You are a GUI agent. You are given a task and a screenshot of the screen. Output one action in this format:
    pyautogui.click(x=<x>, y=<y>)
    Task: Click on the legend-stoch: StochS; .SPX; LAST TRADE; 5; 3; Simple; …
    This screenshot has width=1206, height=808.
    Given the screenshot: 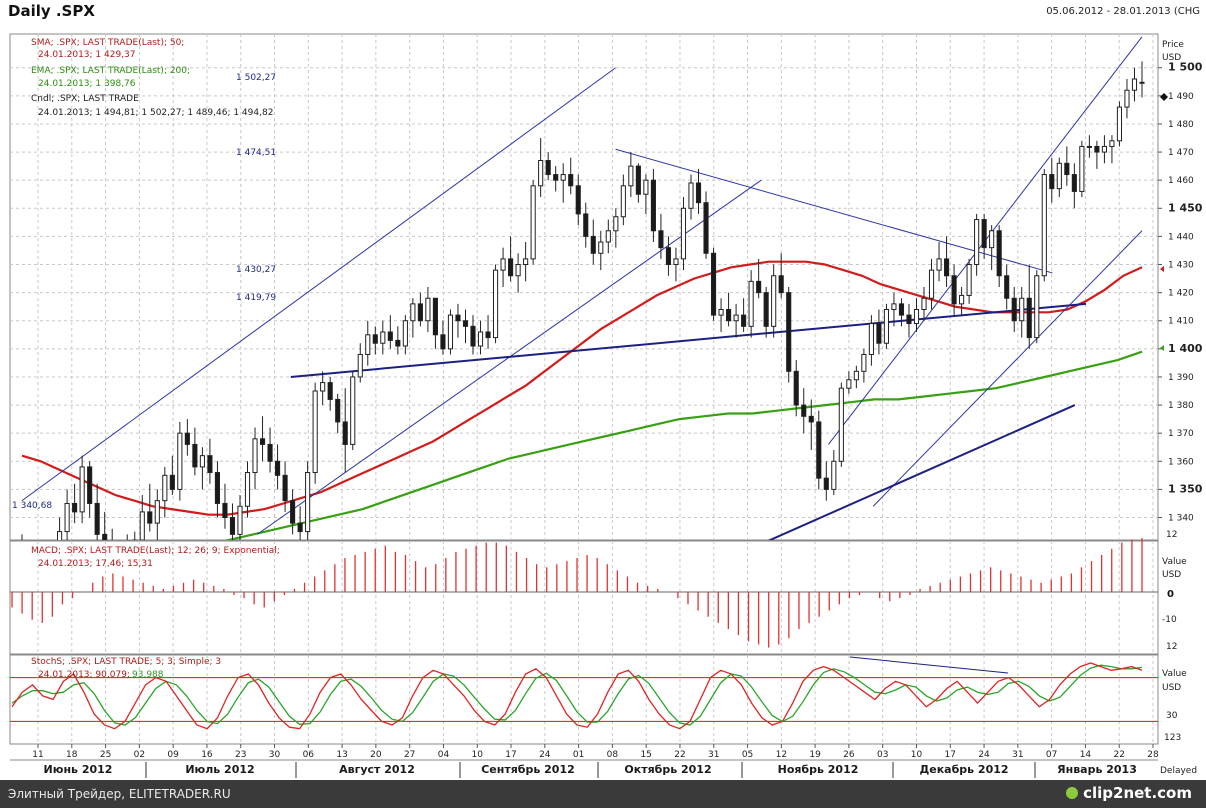 What is the action you would take?
    pyautogui.click(x=126, y=668)
    